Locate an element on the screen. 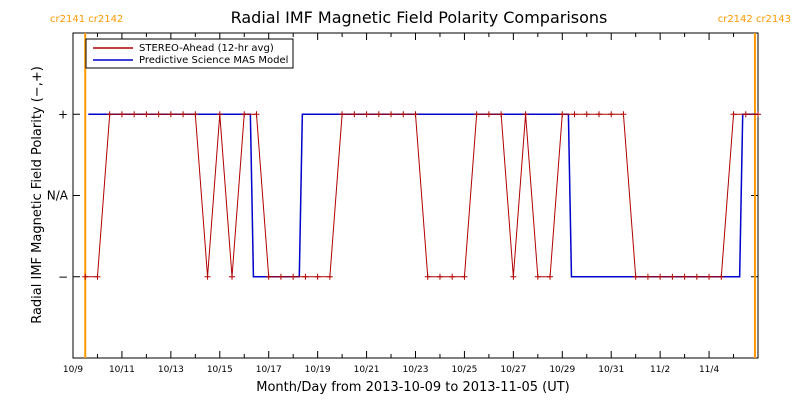 The height and width of the screenshot is (400, 800). legend-label-stereo: STEREO-Ahead (12-hr avg) is located at coordinates (206, 48).